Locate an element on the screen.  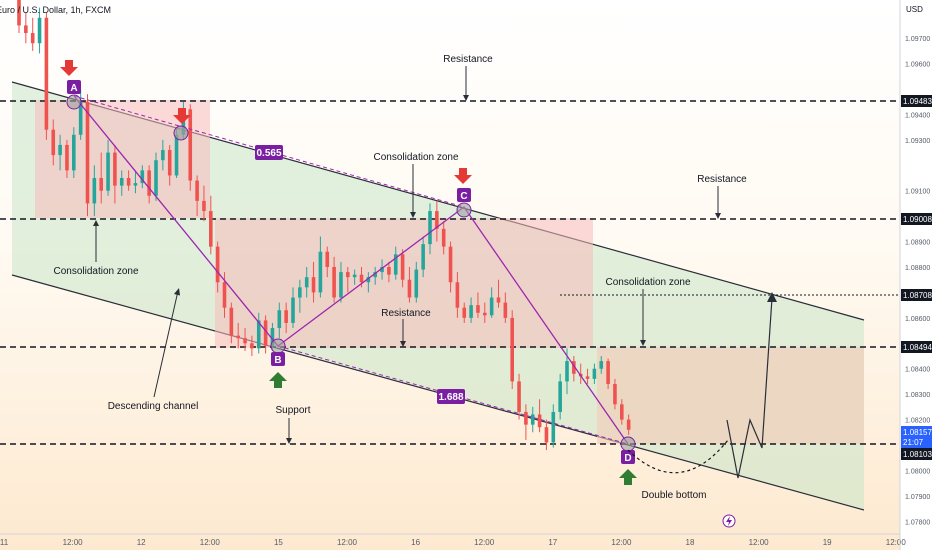
pattern-point-b-circle is located at coordinates (278, 346).